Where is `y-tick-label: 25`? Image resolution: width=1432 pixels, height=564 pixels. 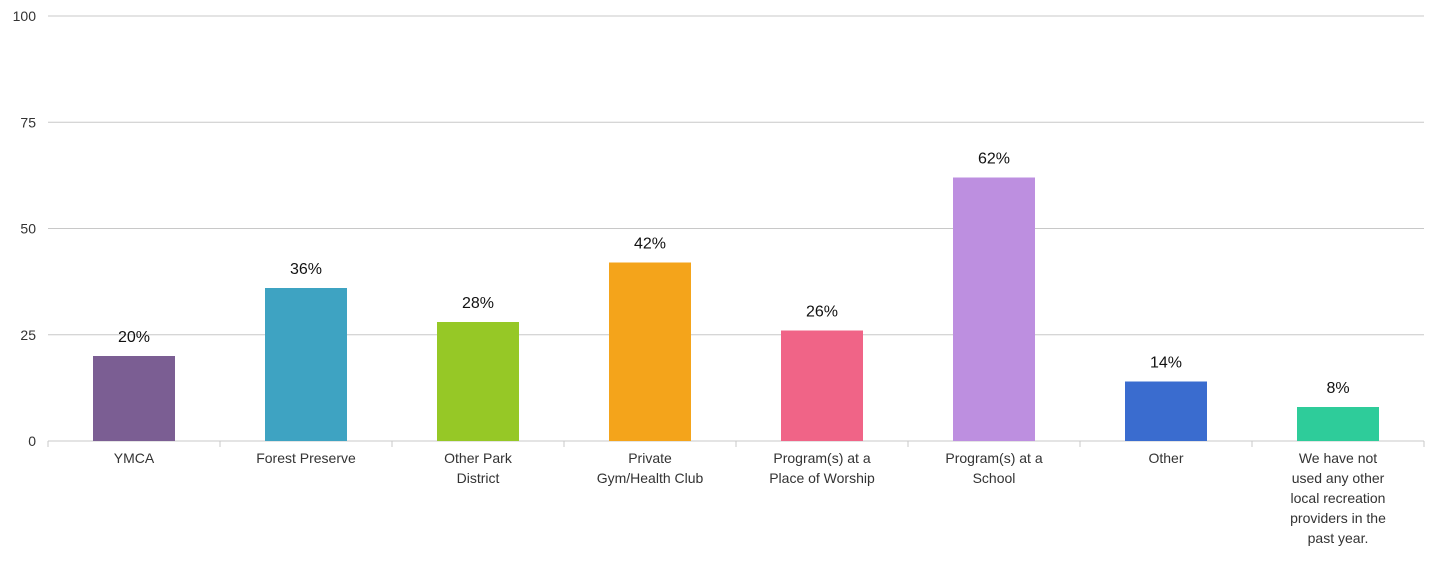
y-tick-label: 25 is located at coordinates (28, 335).